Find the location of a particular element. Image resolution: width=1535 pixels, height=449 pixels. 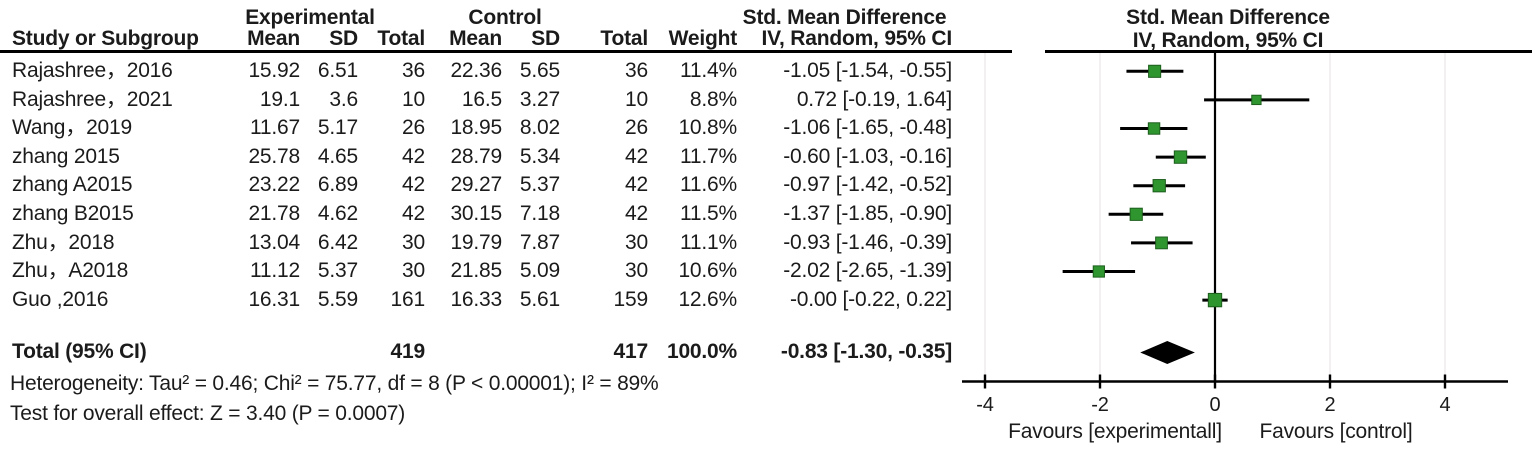

weight-value: 11.4% is located at coordinates (708, 70).